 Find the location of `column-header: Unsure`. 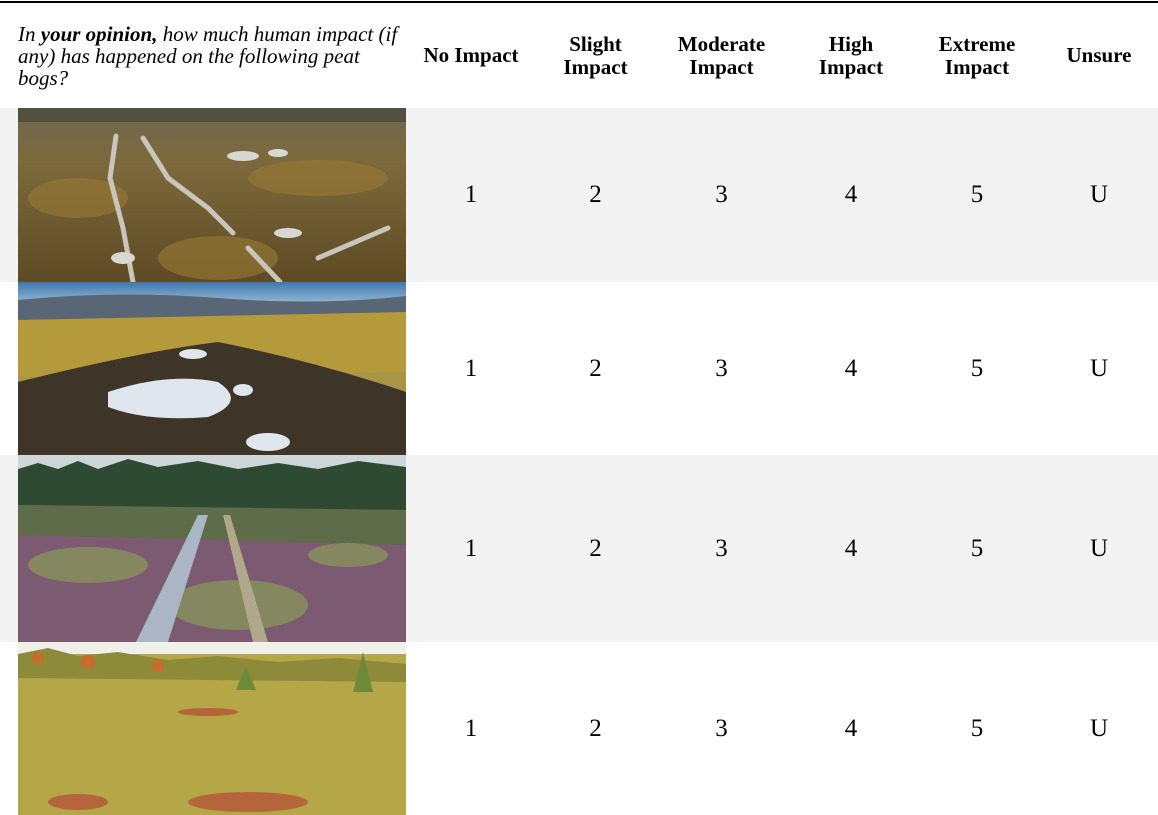

column-header: Unsure is located at coordinates (1099, 55).